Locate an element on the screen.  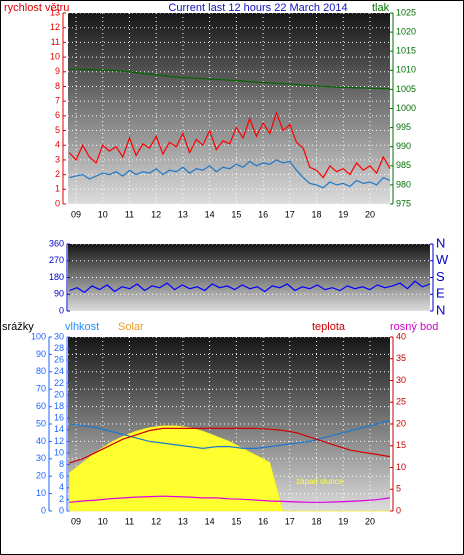
y-tick-label: 70 is located at coordinates (41, 389).